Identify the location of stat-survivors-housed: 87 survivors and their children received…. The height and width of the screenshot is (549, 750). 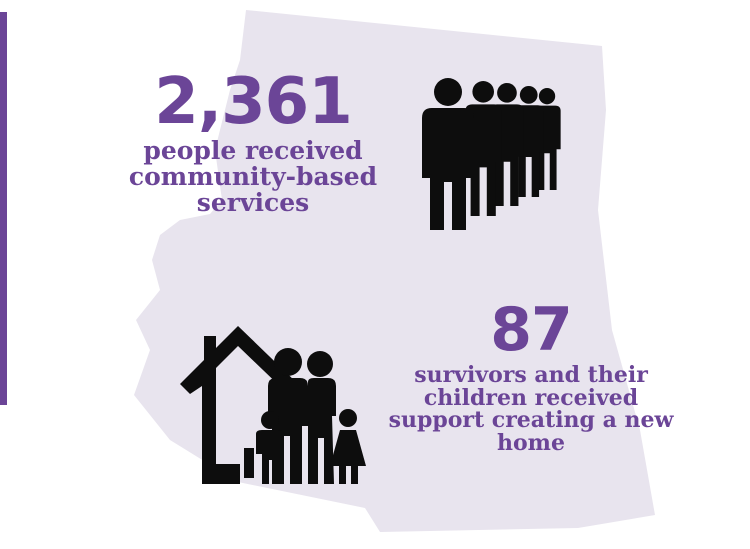
(531, 377).